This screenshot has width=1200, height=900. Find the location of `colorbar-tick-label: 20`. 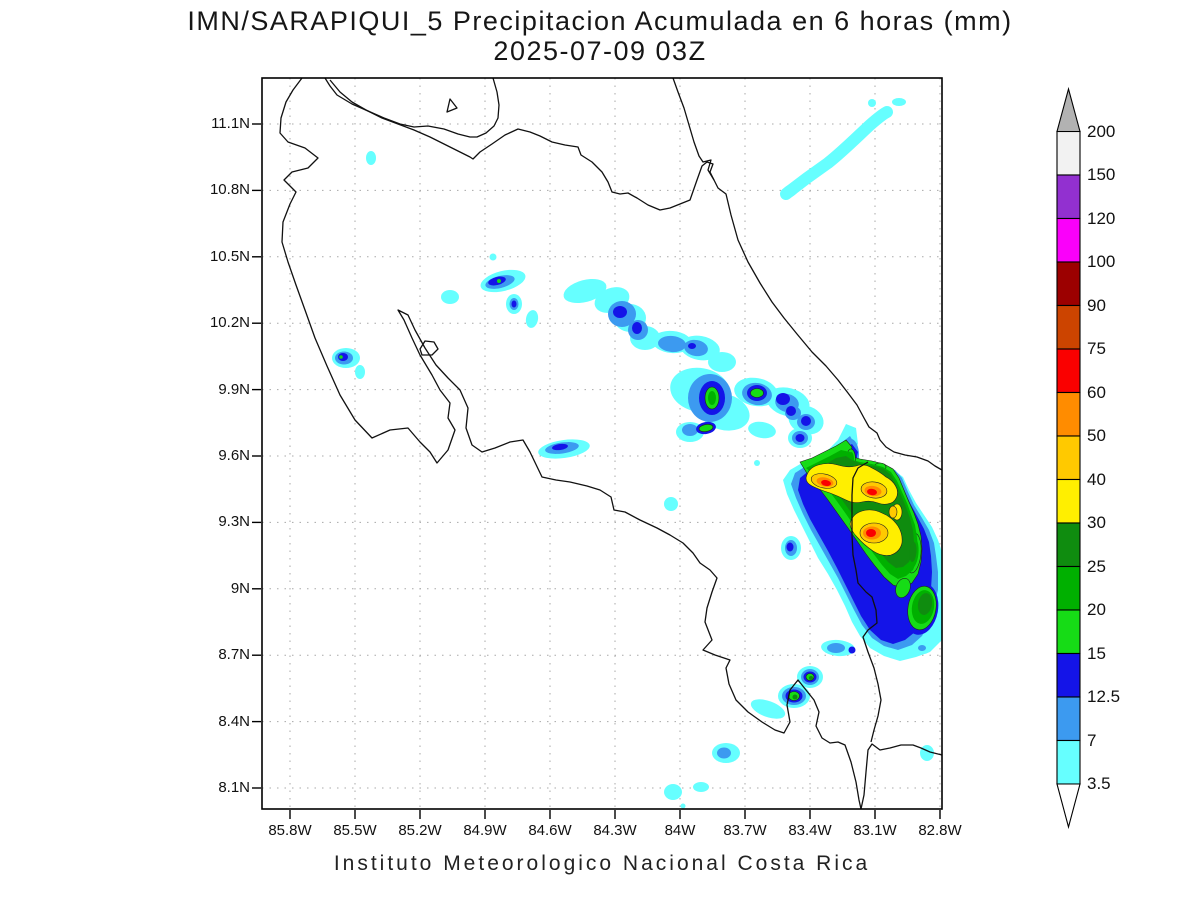

colorbar-tick-label: 20 is located at coordinates (1096, 609).